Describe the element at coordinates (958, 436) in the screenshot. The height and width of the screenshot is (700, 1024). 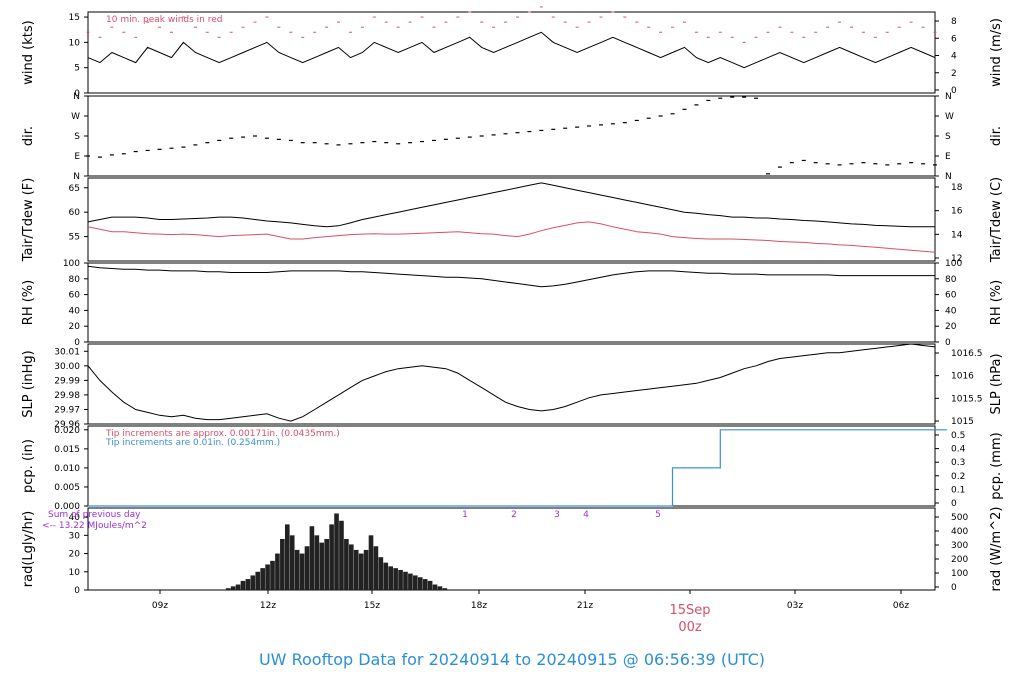
I see `y-tick-label-right: 0.5` at that location.